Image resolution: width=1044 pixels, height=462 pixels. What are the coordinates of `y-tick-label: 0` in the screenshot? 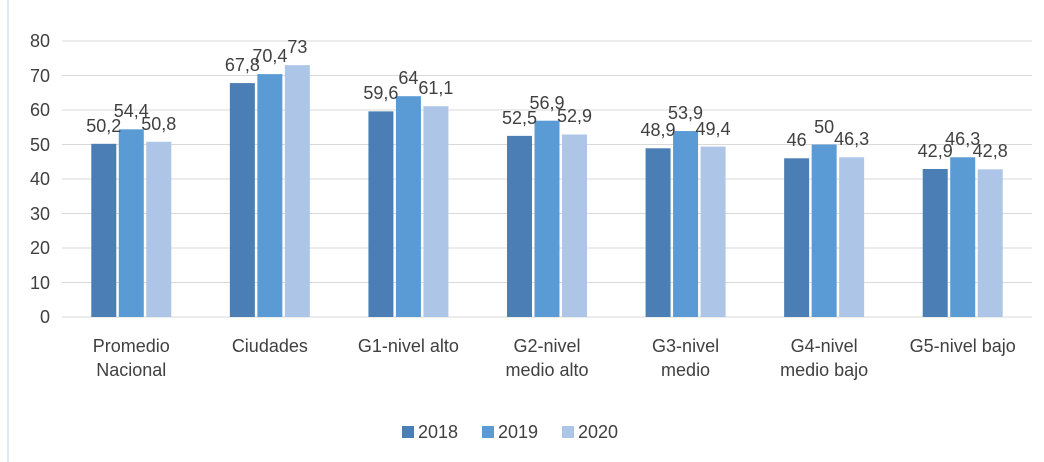 It's located at (44, 317).